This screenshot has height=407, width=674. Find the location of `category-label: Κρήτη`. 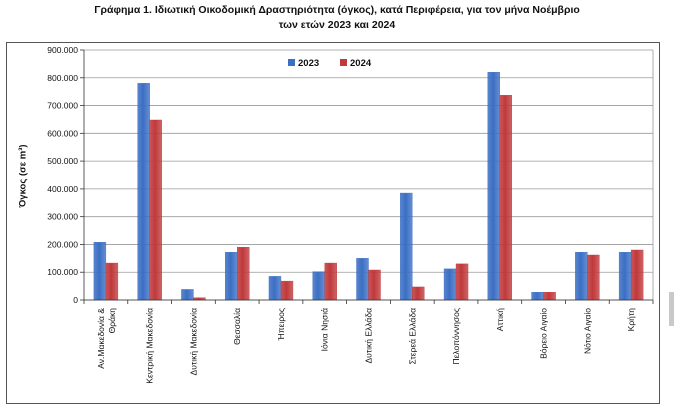

category-label: Κρήτη is located at coordinates (631, 320).